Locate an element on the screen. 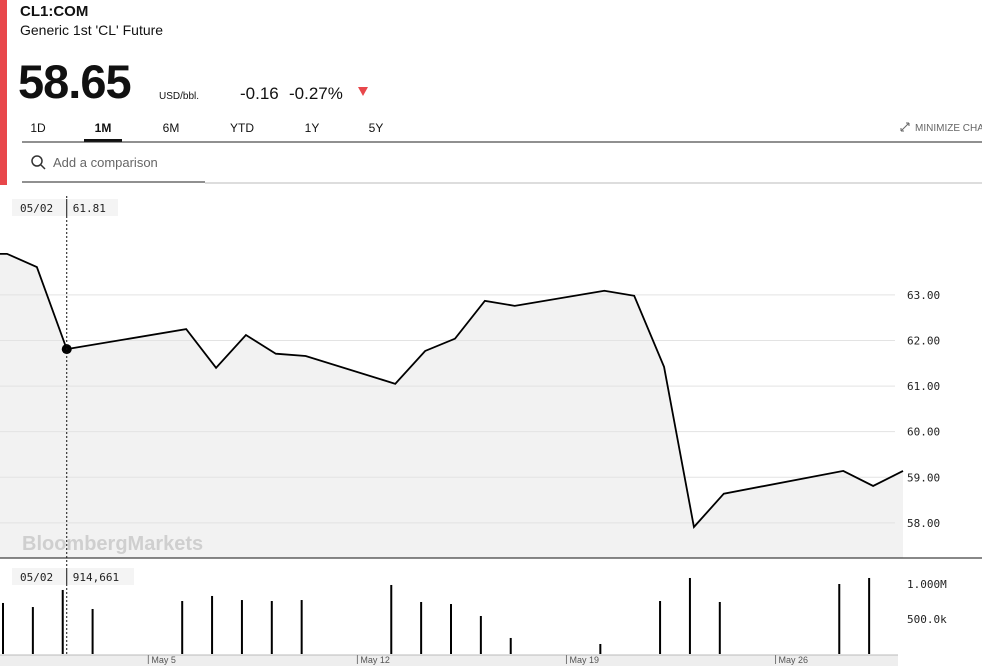 Image resolution: width=982 pixels, height=670 pixels. range-tab: 5Y is located at coordinates (376, 128).